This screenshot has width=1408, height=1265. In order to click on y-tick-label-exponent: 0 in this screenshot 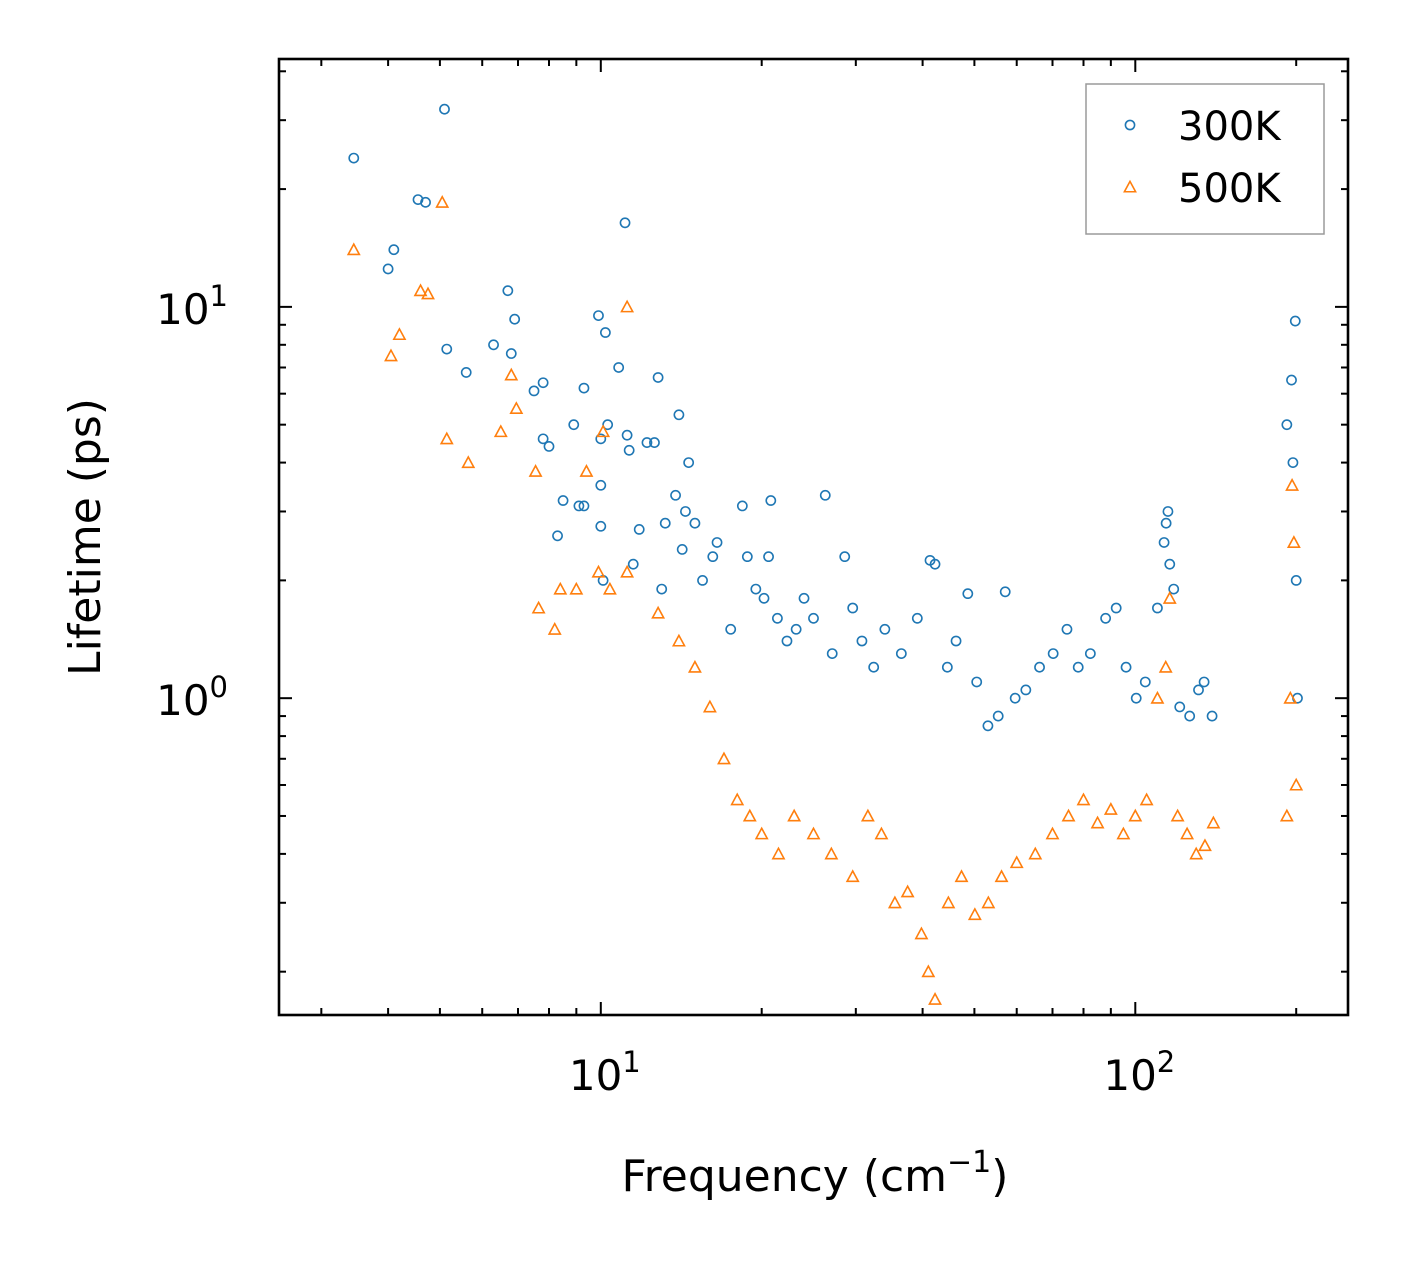, I will do `click(219, 687)`.